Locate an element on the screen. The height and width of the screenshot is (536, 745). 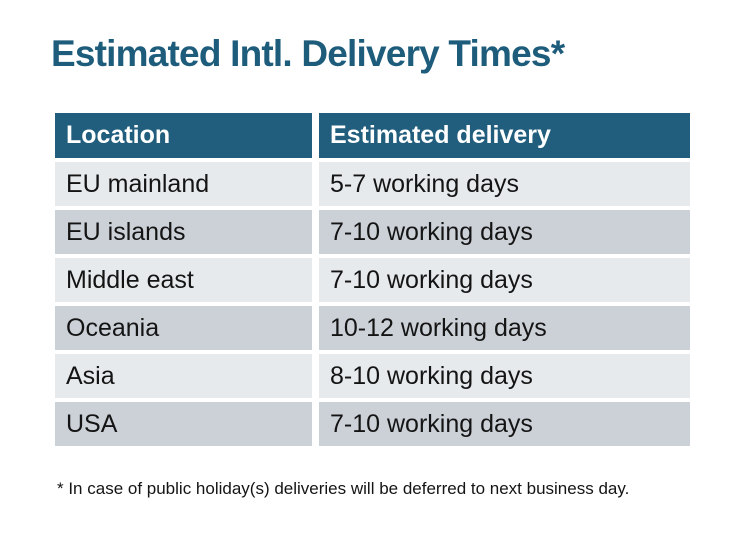
page-title: Estimated Intl. Delivery Times* is located at coordinates (308, 53).